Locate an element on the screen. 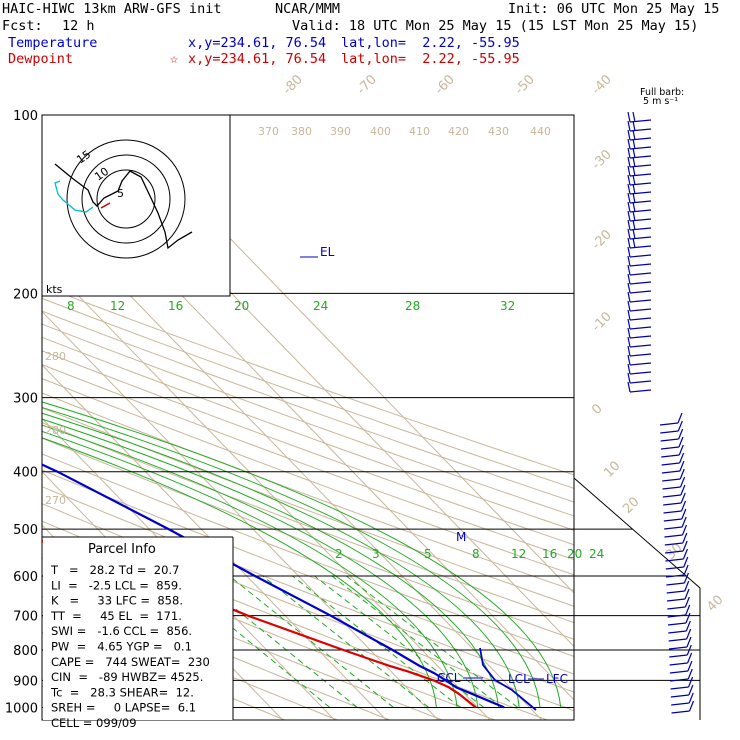 The height and width of the screenshot is (740, 740). isotherm-label: -60 is located at coordinates (445, 85).